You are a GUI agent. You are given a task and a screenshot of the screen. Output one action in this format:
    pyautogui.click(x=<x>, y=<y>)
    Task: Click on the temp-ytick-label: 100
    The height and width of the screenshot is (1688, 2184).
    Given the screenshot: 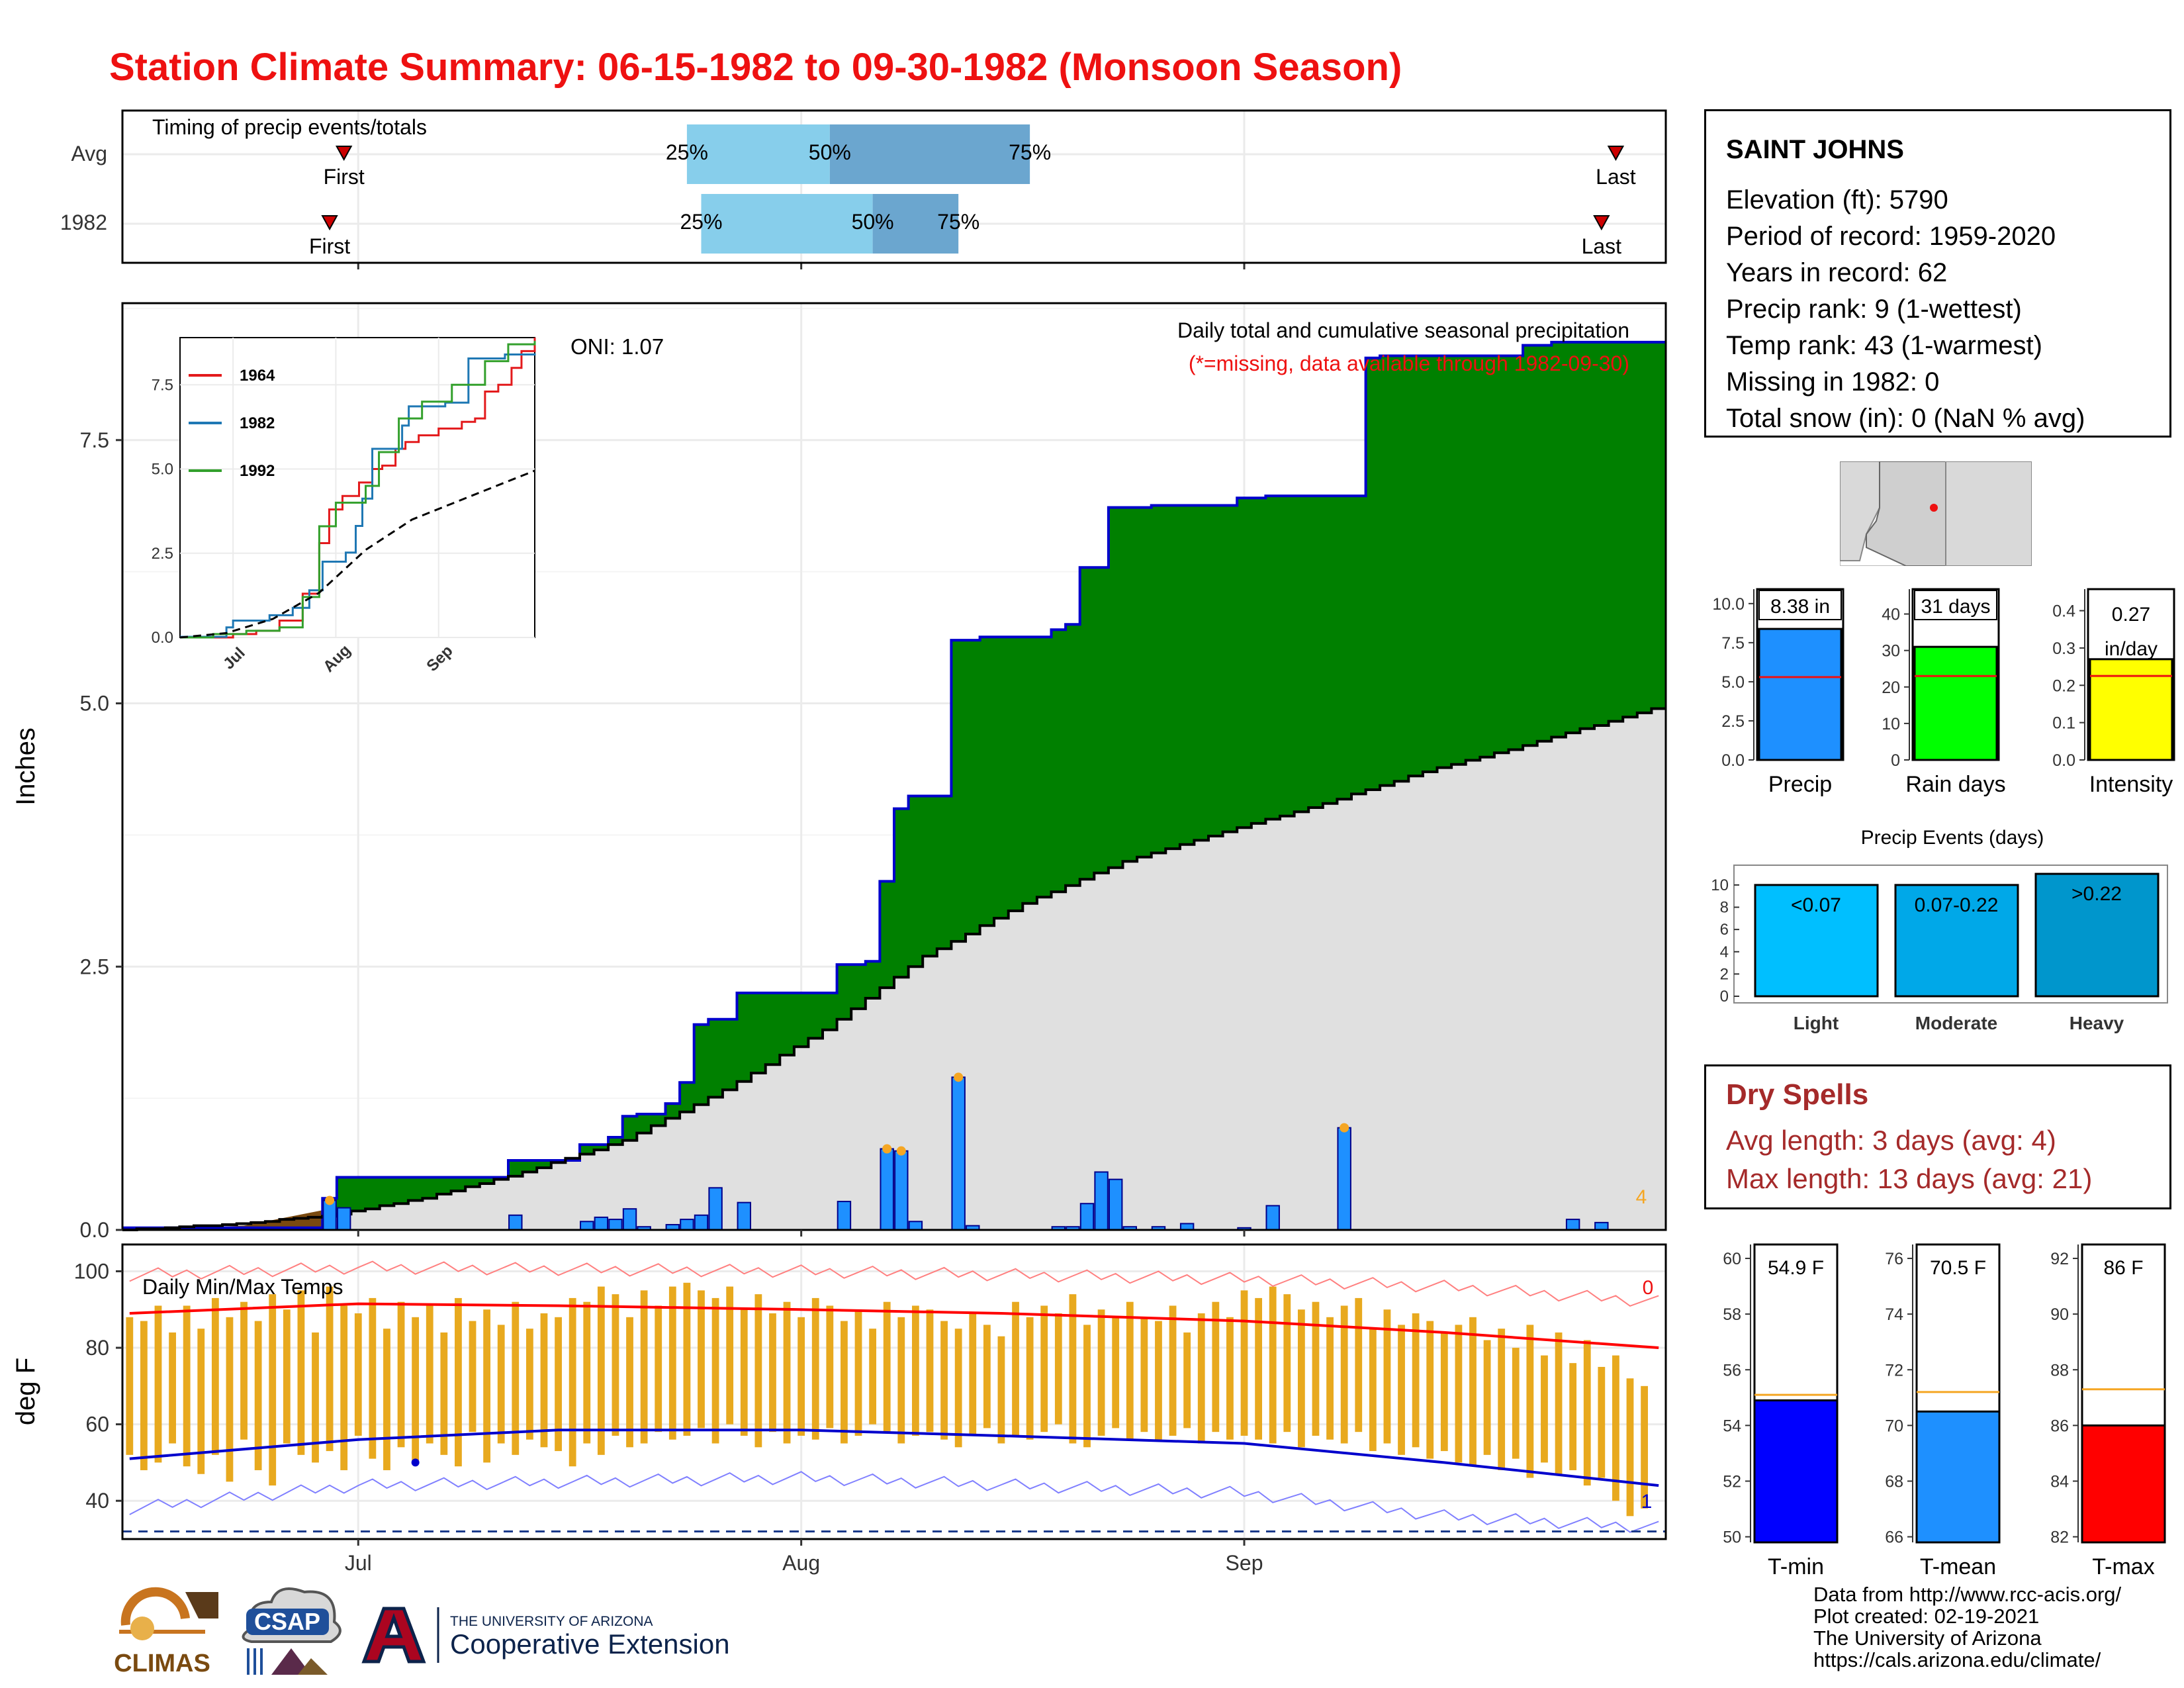 What is the action you would take?
    pyautogui.click(x=92, y=1271)
    